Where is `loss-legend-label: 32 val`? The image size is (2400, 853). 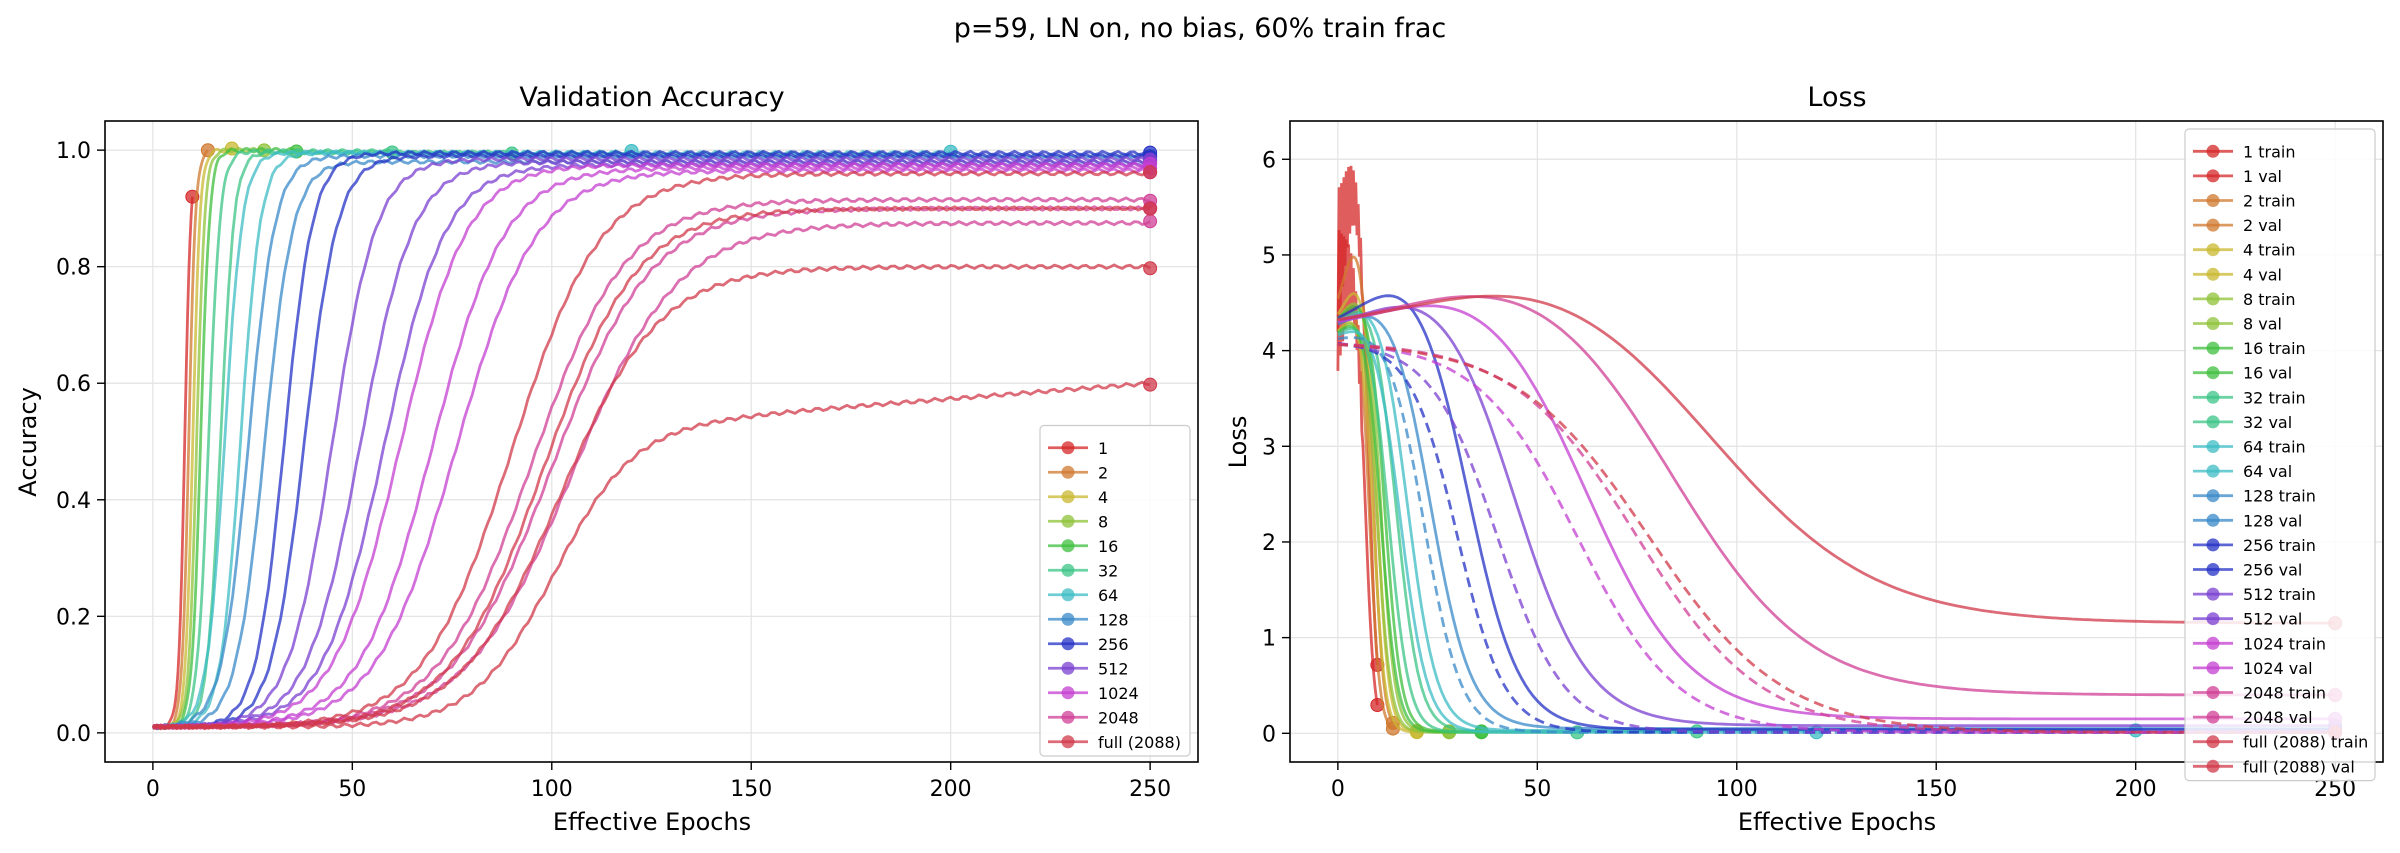
loss-legend-label: 32 val is located at coordinates (2267, 422).